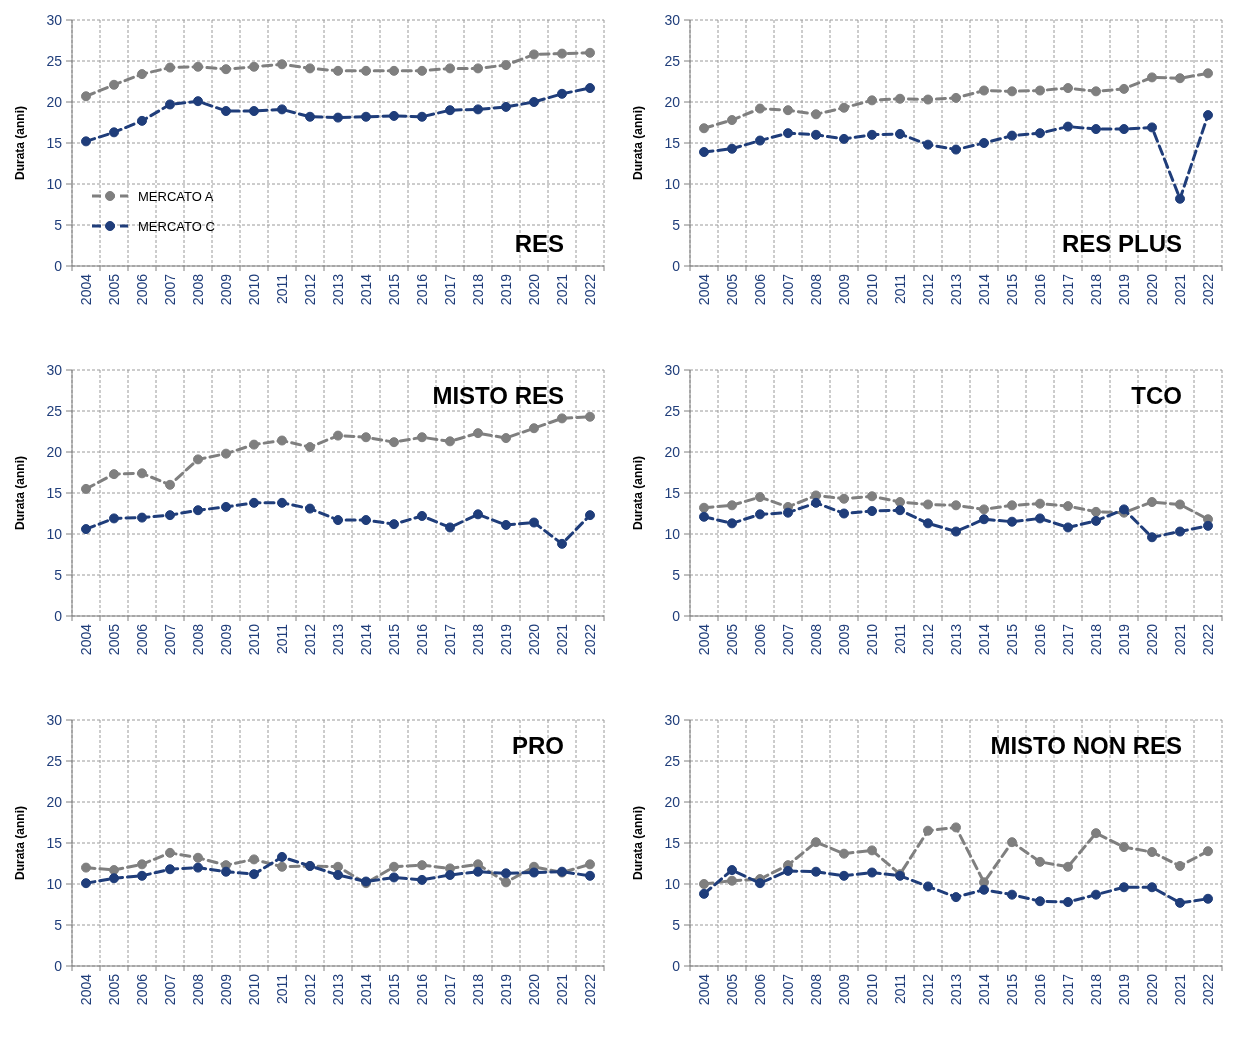 The height and width of the screenshot is (1050, 1237). Describe the element at coordinates (1207, 289) in the screenshot. I see `x-tick-label: 2022` at that location.